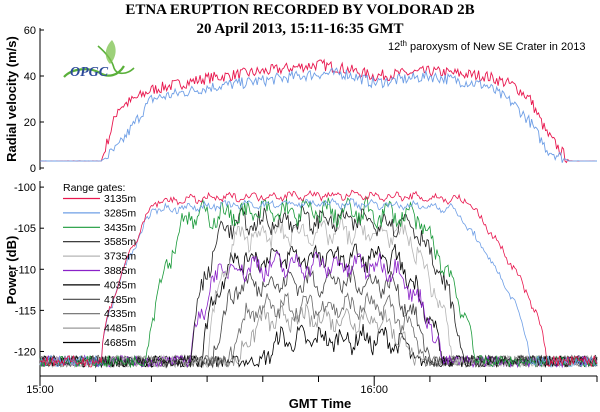 The image size is (600, 412). Describe the element at coordinates (40, 390) in the screenshot. I see `x-tick-label: 15:00` at that location.